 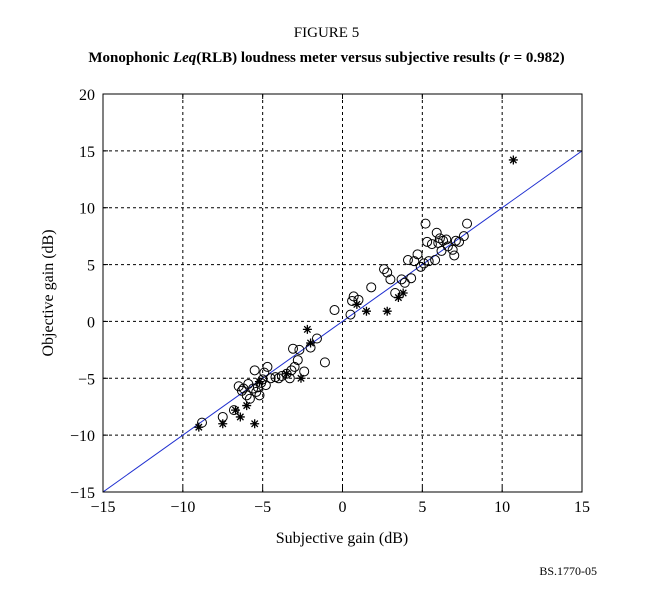 I want to click on title-italic-leq: Leq, so click(x=184, y=58).